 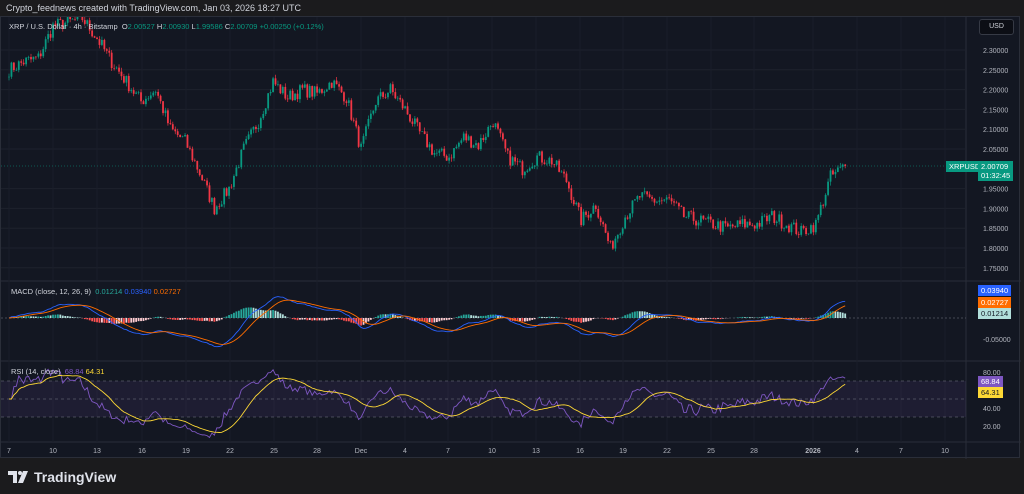 What do you see at coordinates (995, 71) in the screenshot?
I see `price-axis-label: 2.25000` at bounding box center [995, 71].